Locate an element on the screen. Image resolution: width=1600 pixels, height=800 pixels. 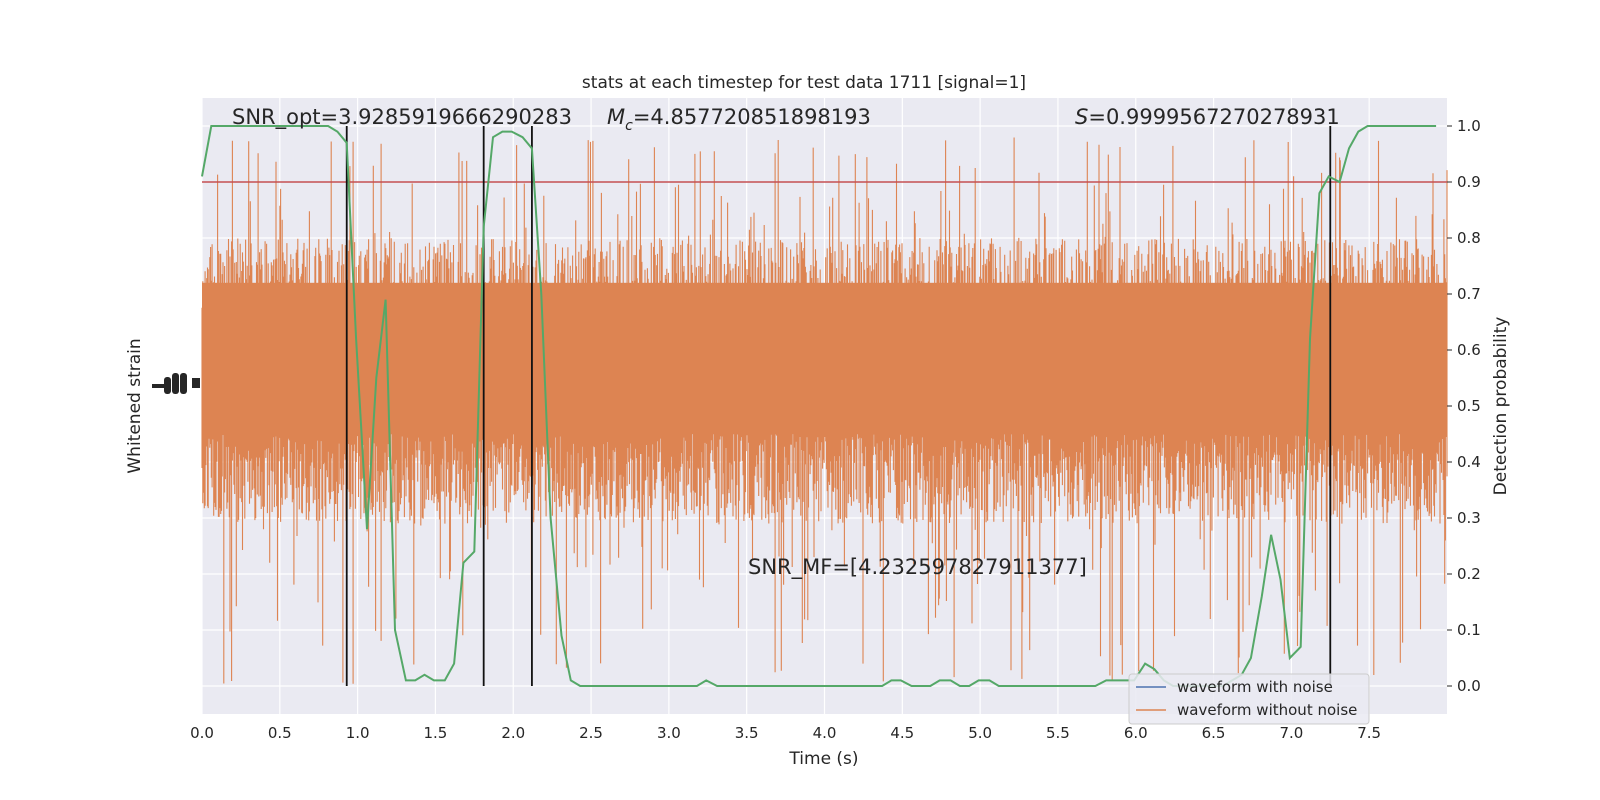
right-axis-label: Detection probability is located at coordinates (1501, 406).